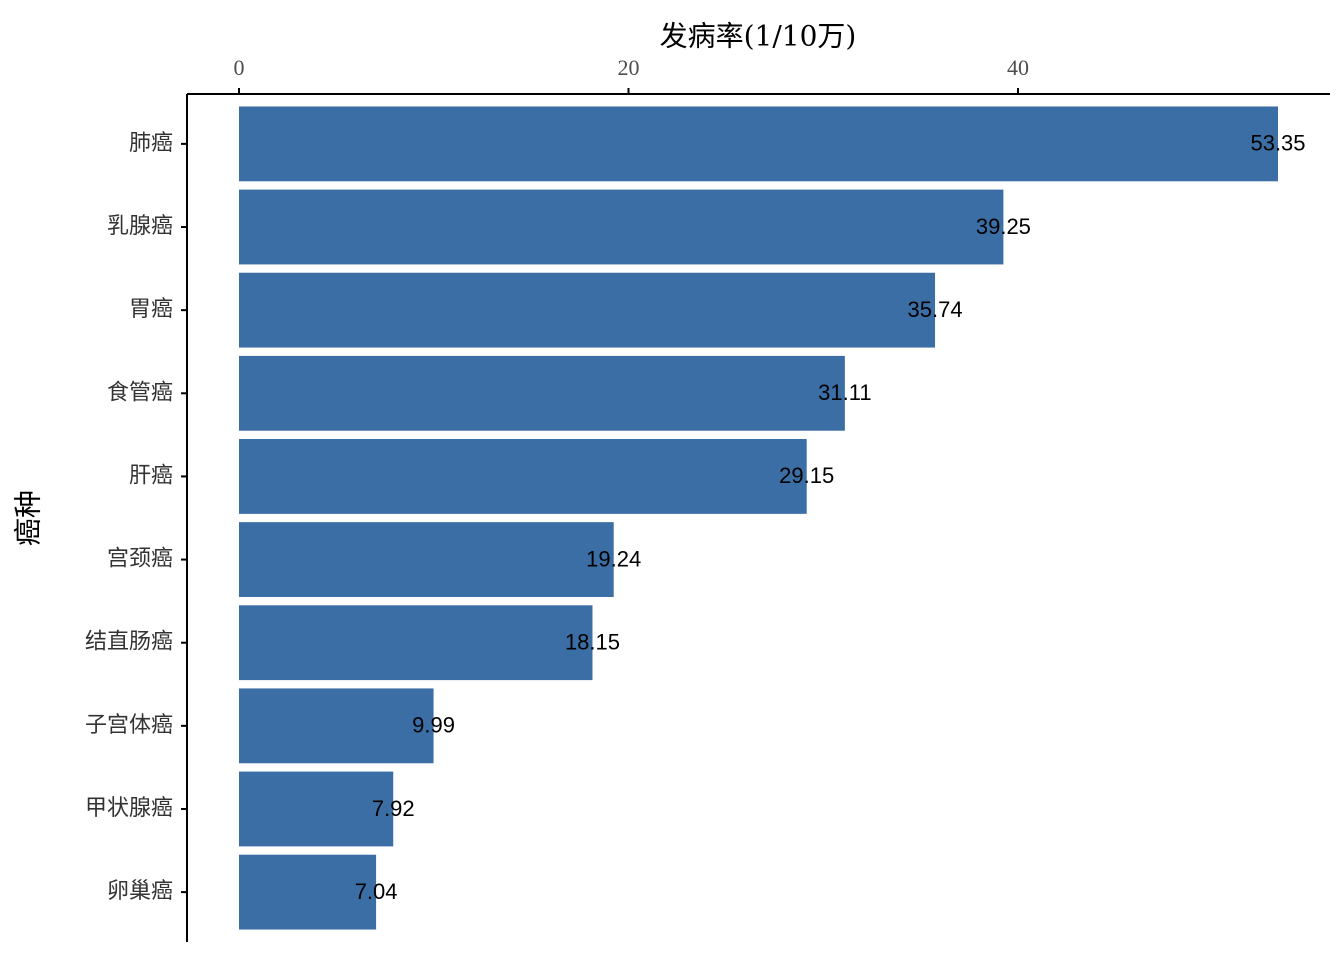  I want to click on y-tick-label: 宫颈癌, so click(140, 559).